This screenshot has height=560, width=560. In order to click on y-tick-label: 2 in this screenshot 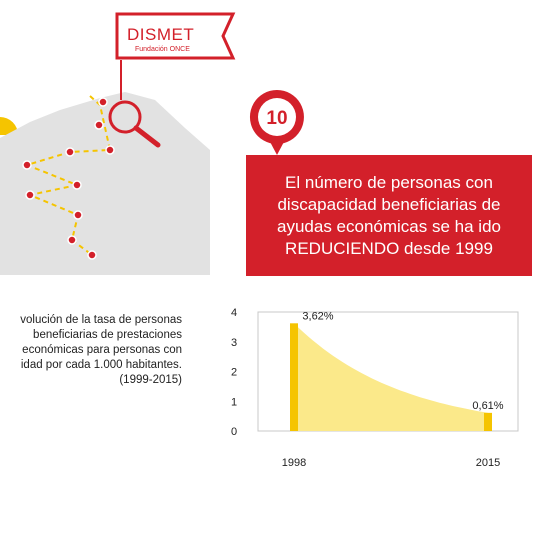, I will do `click(234, 373)`.